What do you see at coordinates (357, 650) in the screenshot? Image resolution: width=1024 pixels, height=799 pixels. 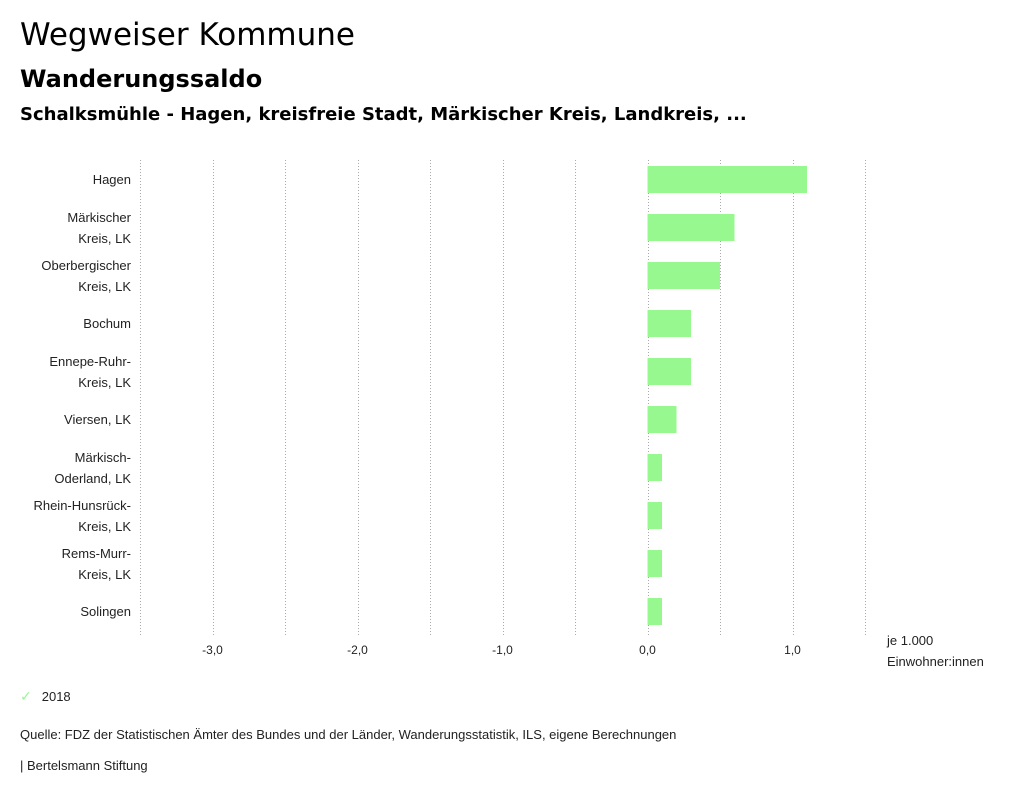 I see `x-tick-label: -2,0` at bounding box center [357, 650].